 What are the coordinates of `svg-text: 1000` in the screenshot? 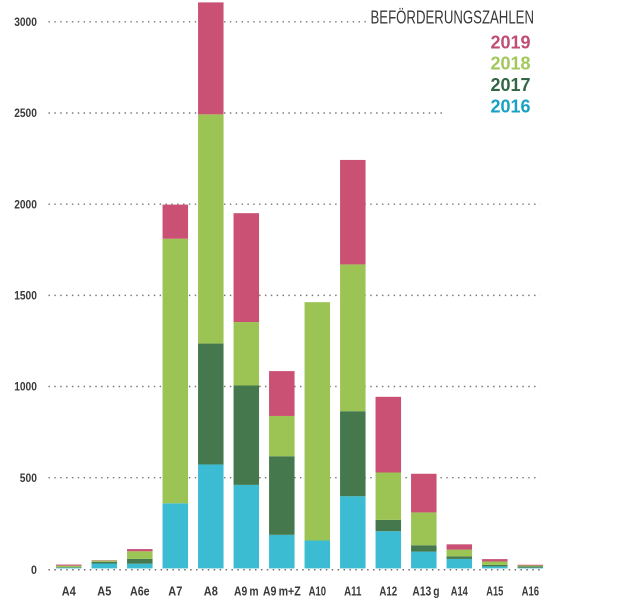 It's located at (25, 387).